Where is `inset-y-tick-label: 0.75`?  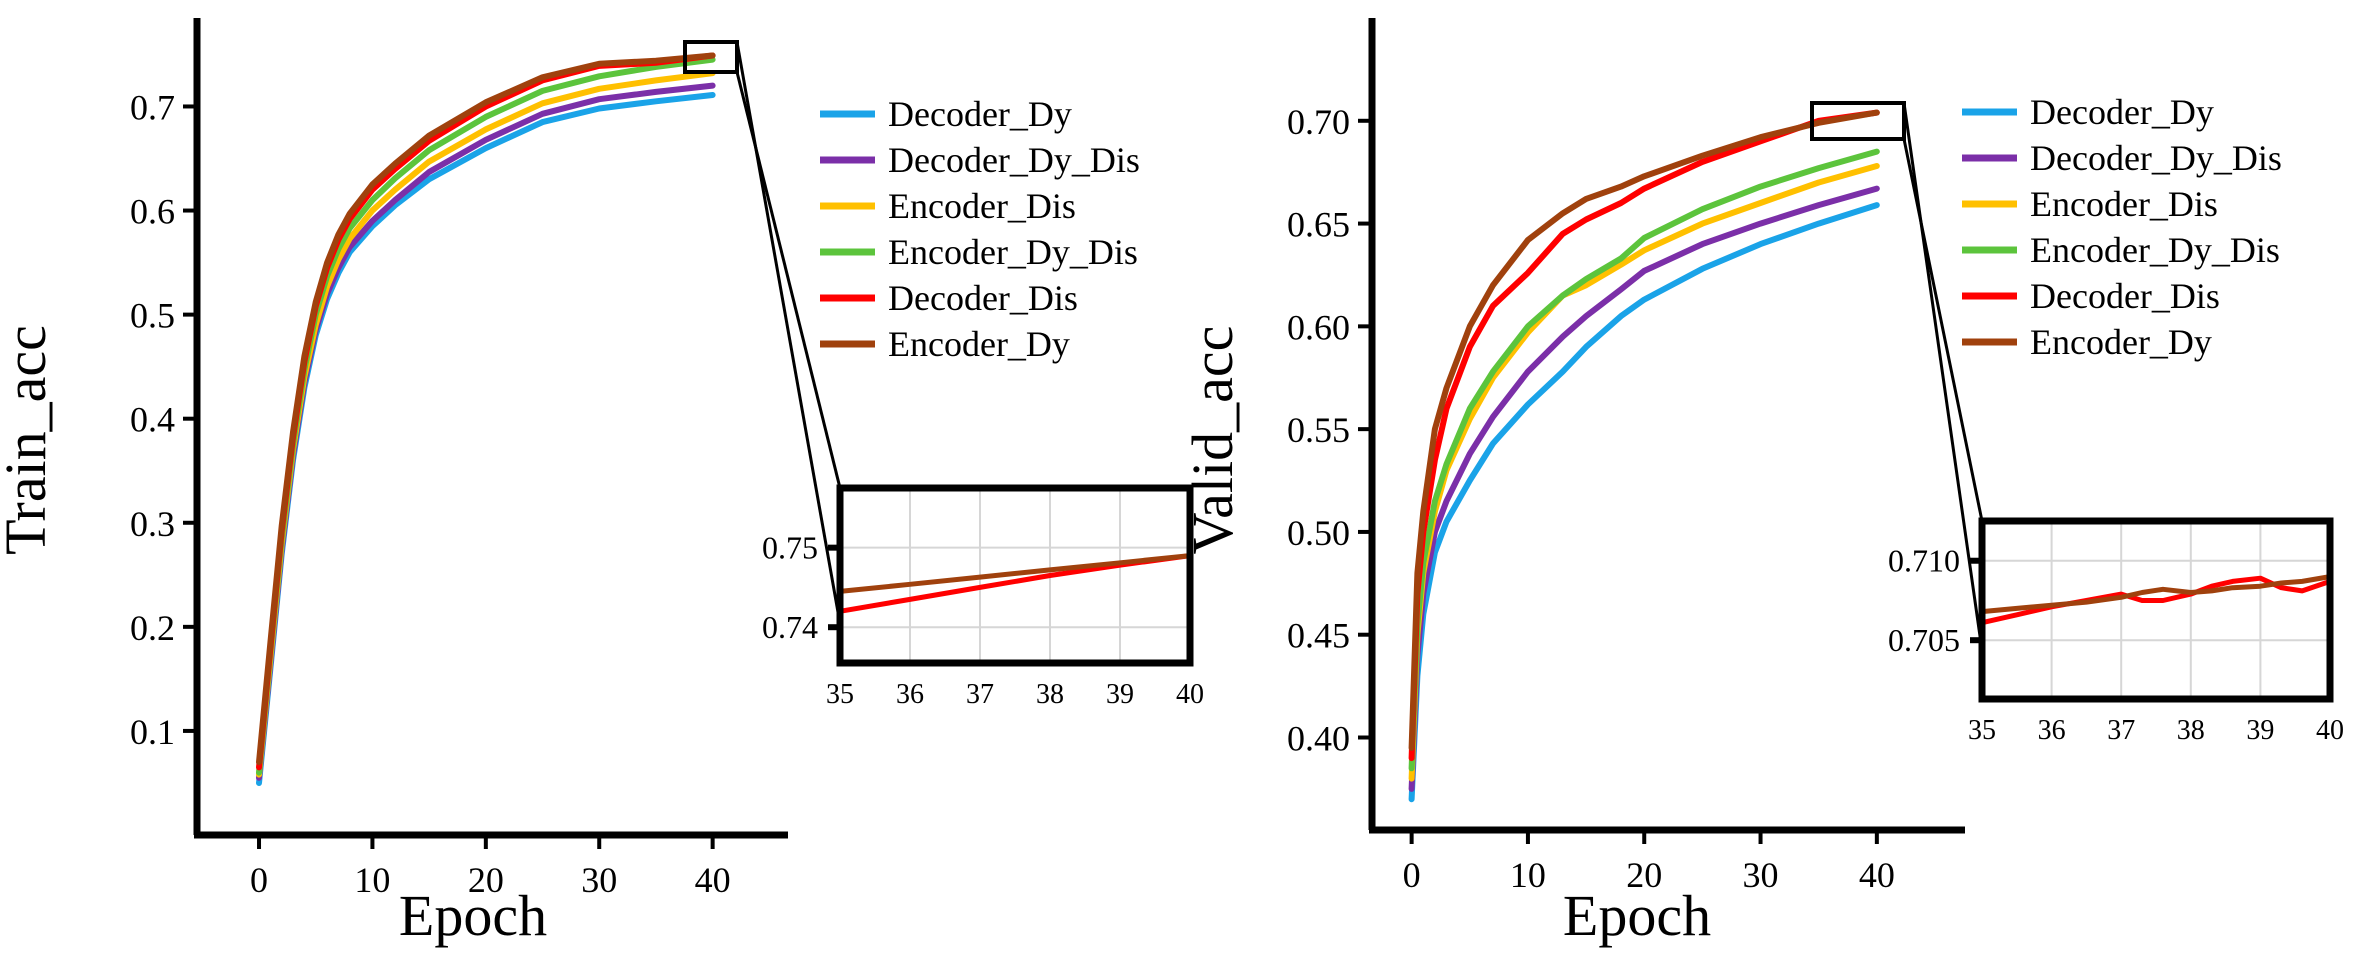
inset-y-tick-label: 0.75 is located at coordinates (790, 548).